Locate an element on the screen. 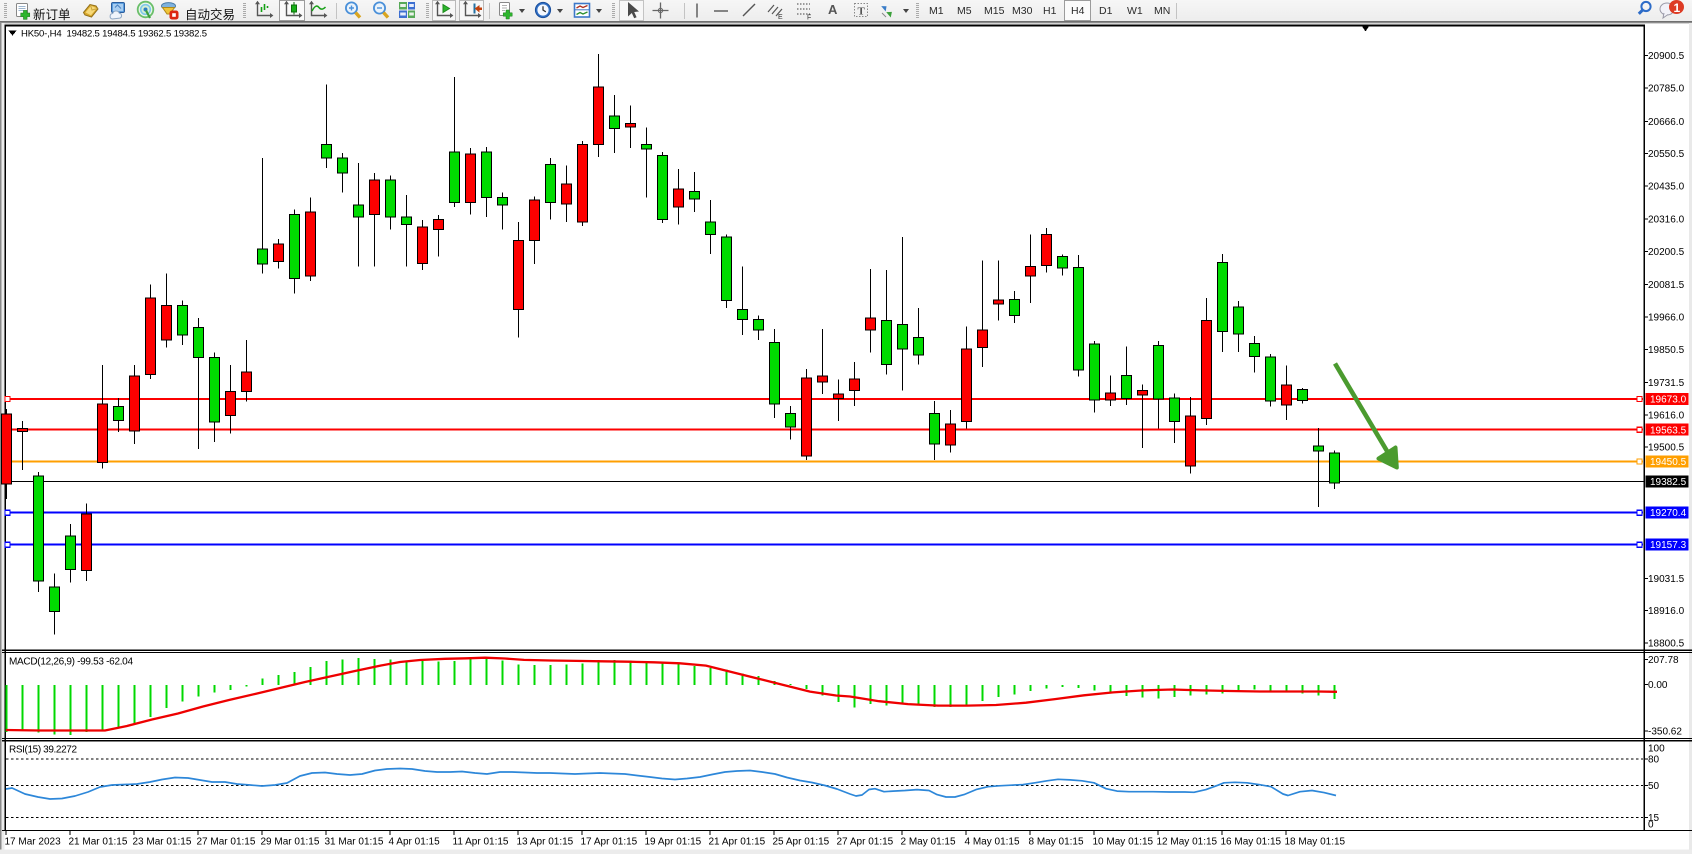 This screenshot has height=854, width=1692. svg-text: 16 May 01:15 is located at coordinates (1251, 842).